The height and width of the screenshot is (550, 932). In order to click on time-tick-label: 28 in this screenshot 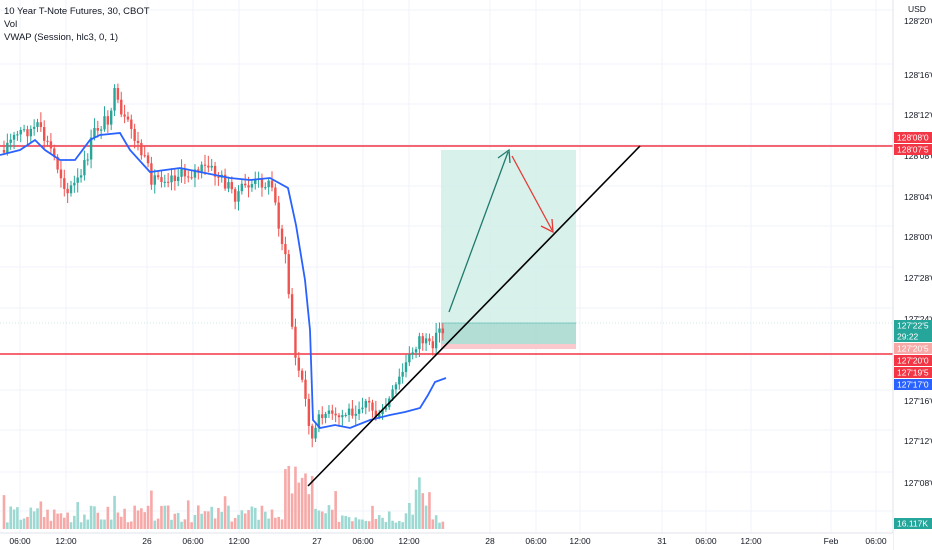, I will do `click(490, 541)`.